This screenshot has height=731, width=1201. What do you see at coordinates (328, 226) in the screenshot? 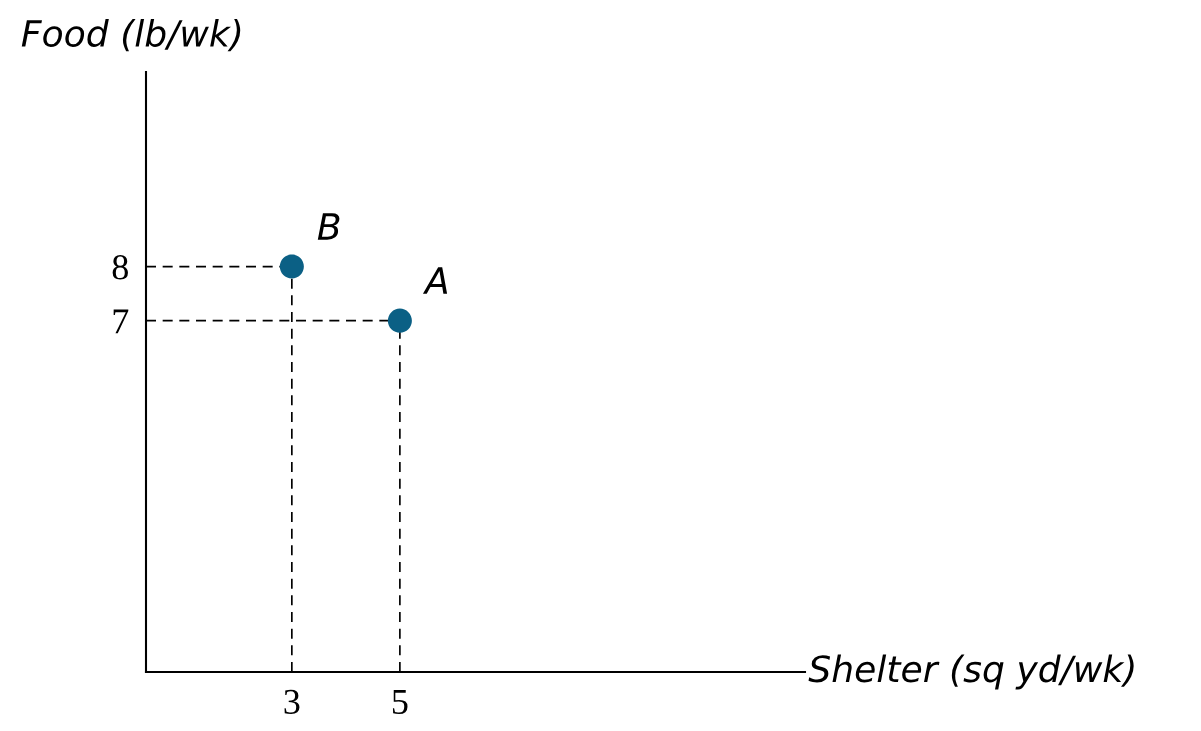
I see `annotation: B` at bounding box center [328, 226].